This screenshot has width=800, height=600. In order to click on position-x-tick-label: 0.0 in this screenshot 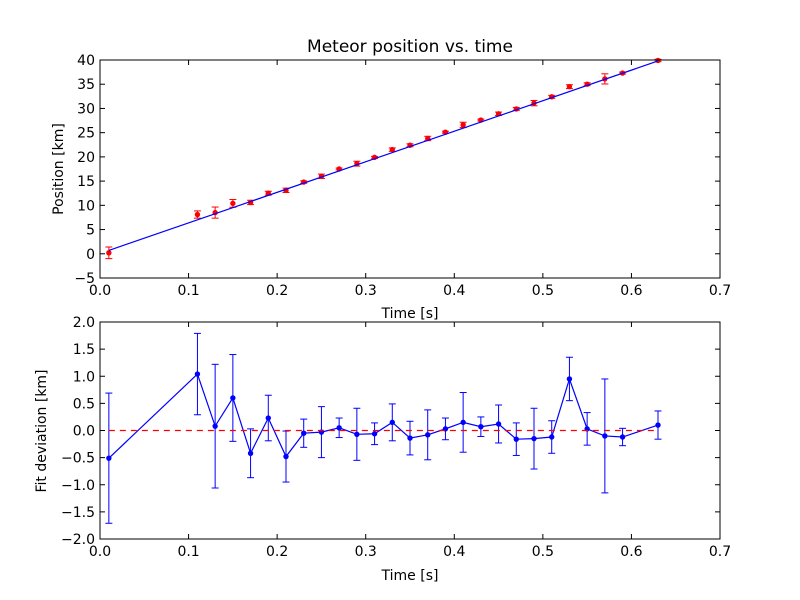, I will do `click(100, 291)`.